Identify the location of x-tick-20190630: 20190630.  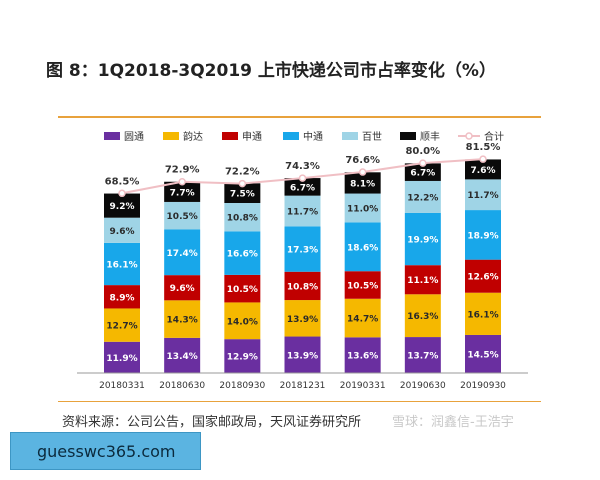
(423, 386).